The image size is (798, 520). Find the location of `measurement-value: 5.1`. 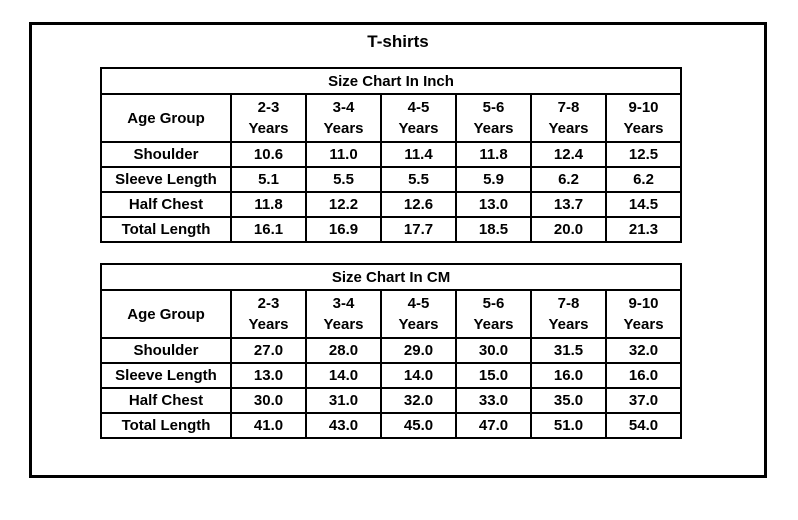

measurement-value: 5.1 is located at coordinates (268, 179).